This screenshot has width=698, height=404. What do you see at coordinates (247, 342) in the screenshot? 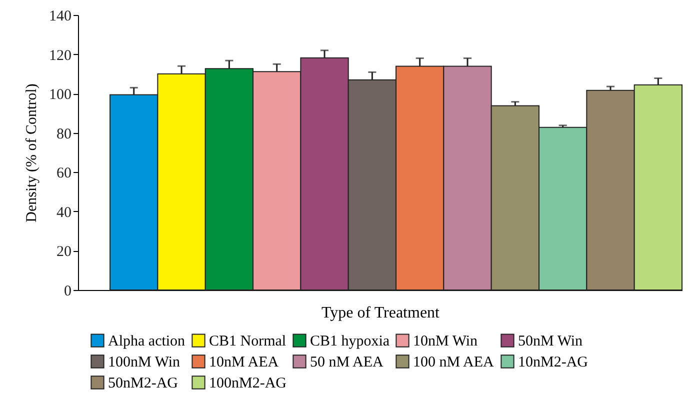
I see `legend-label: CB1 Normal` at bounding box center [247, 342].